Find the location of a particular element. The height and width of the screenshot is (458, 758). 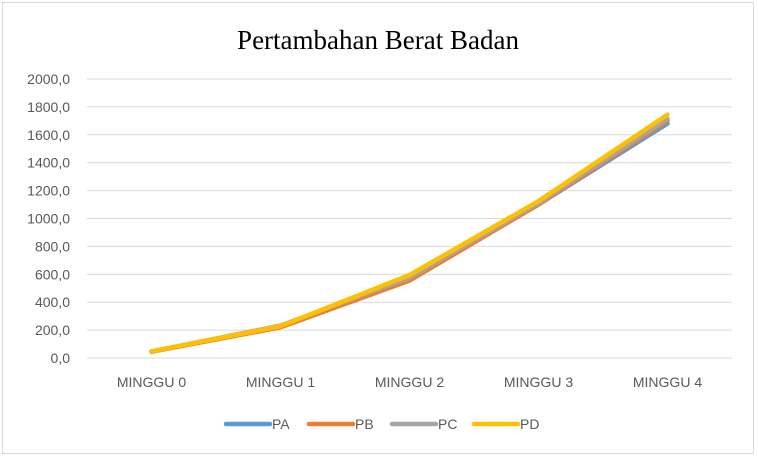

x-tick-label: MINGGU 0 is located at coordinates (151, 382).